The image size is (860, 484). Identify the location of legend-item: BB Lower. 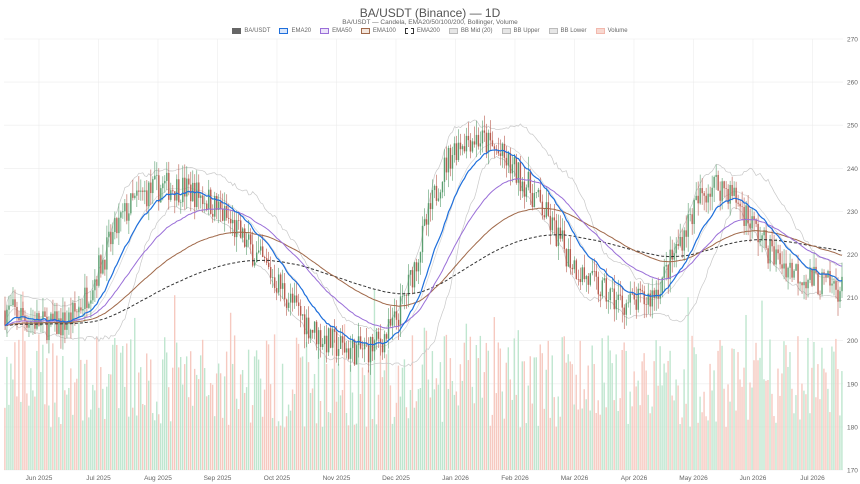
(567, 31).